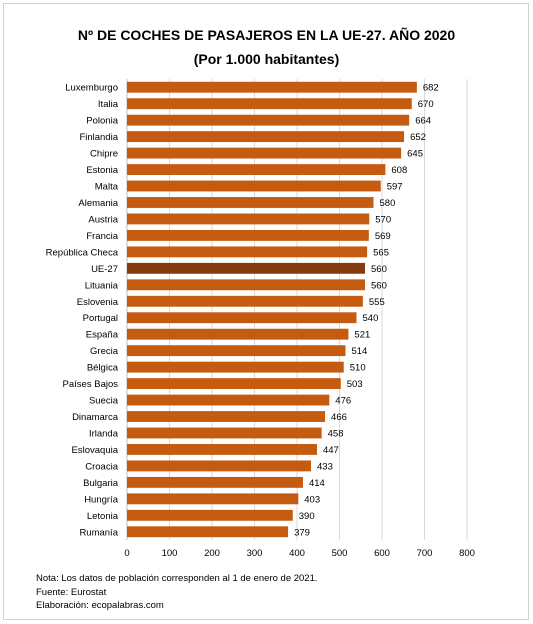 The height and width of the screenshot is (624, 533). I want to click on value-label: 682, so click(431, 88).